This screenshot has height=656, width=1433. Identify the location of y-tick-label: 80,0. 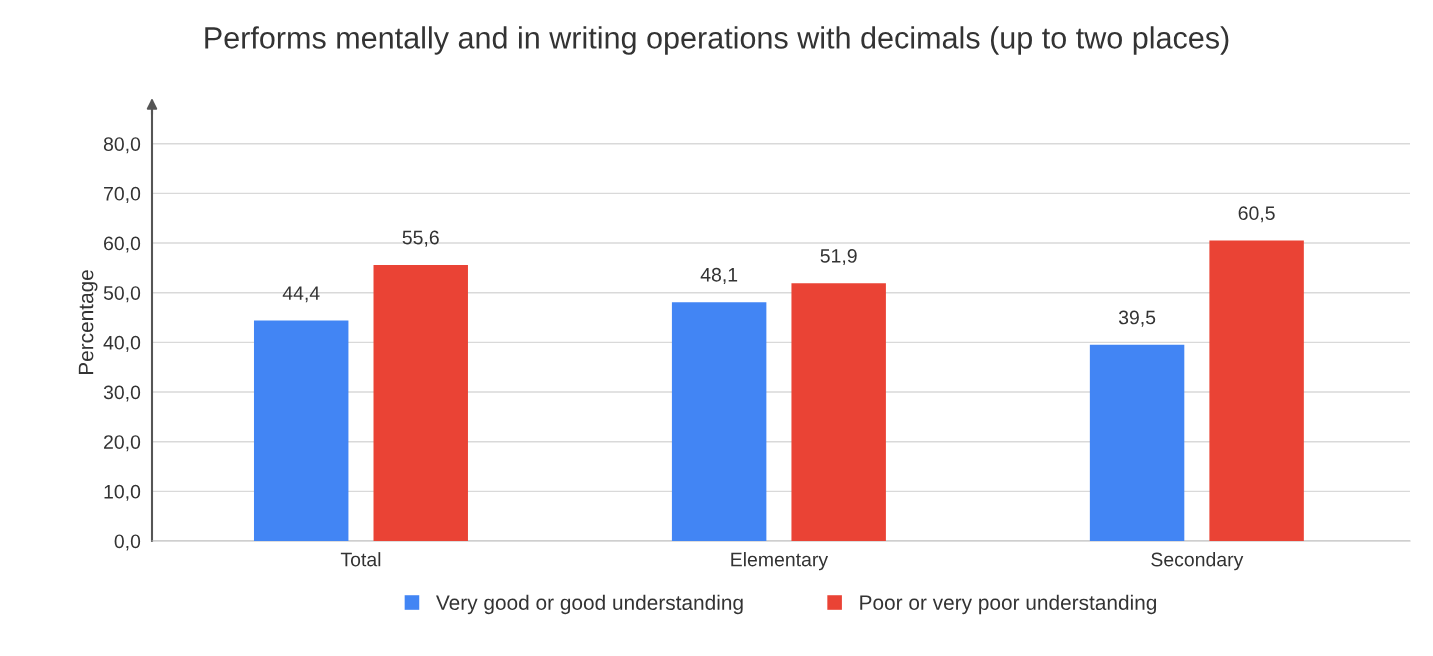
(122, 145).